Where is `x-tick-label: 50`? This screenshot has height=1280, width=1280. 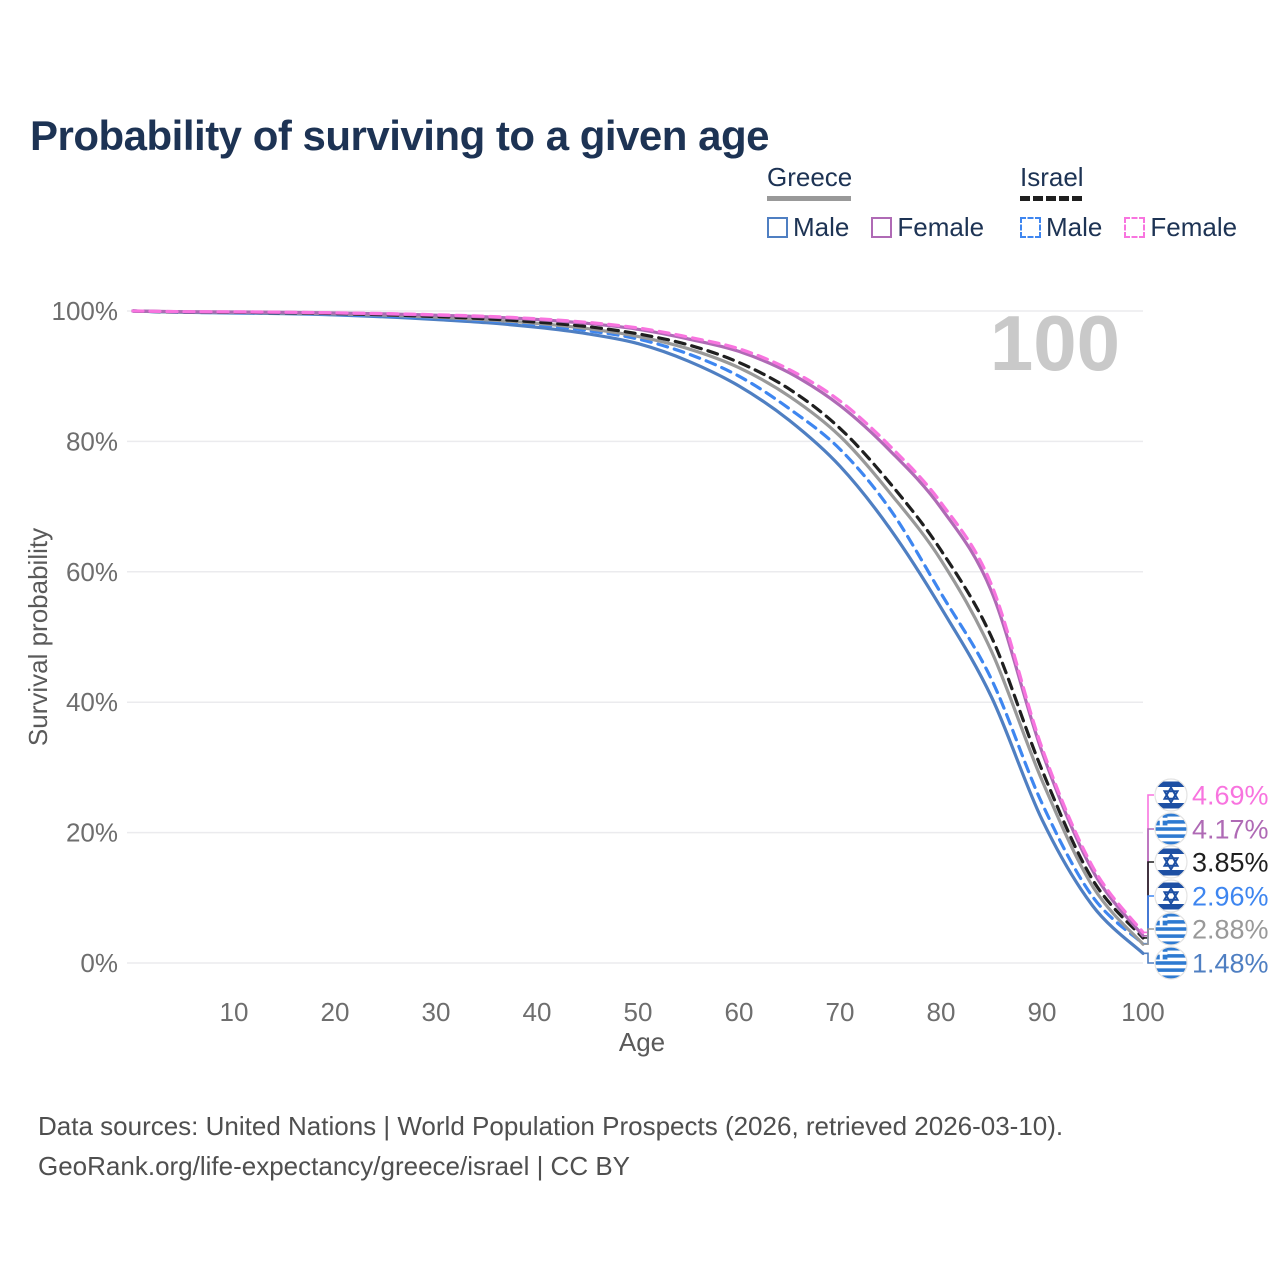
x-tick-label: 50 is located at coordinates (638, 1012).